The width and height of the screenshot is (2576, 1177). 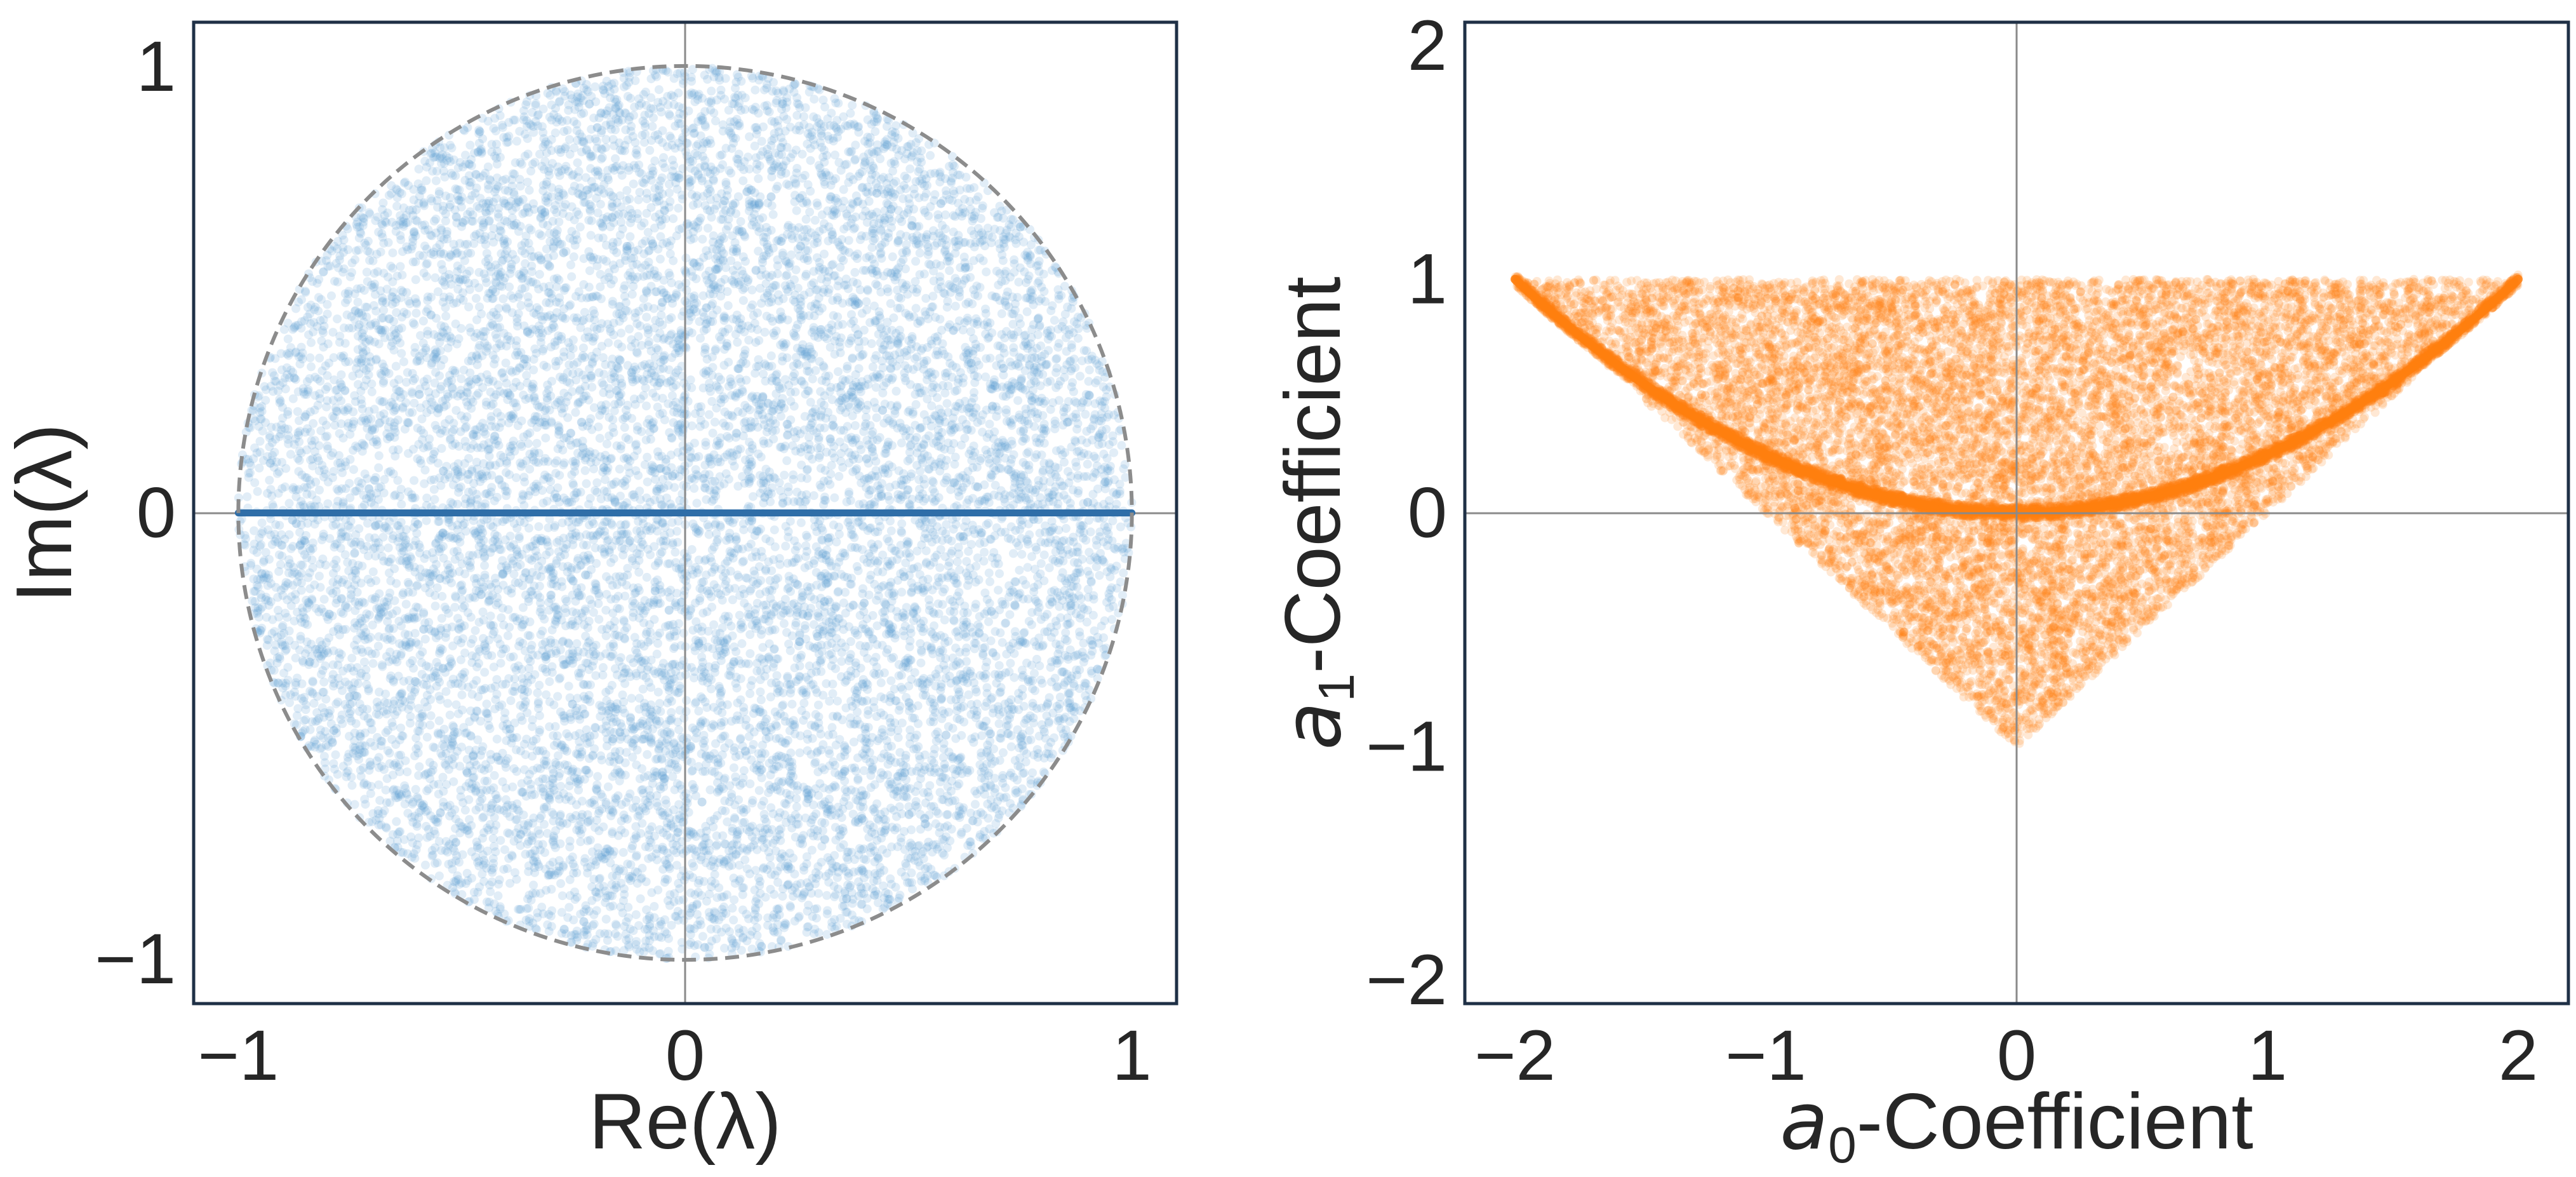 I want to click on x-axis-label: Re(λ), so click(x=685, y=1122).